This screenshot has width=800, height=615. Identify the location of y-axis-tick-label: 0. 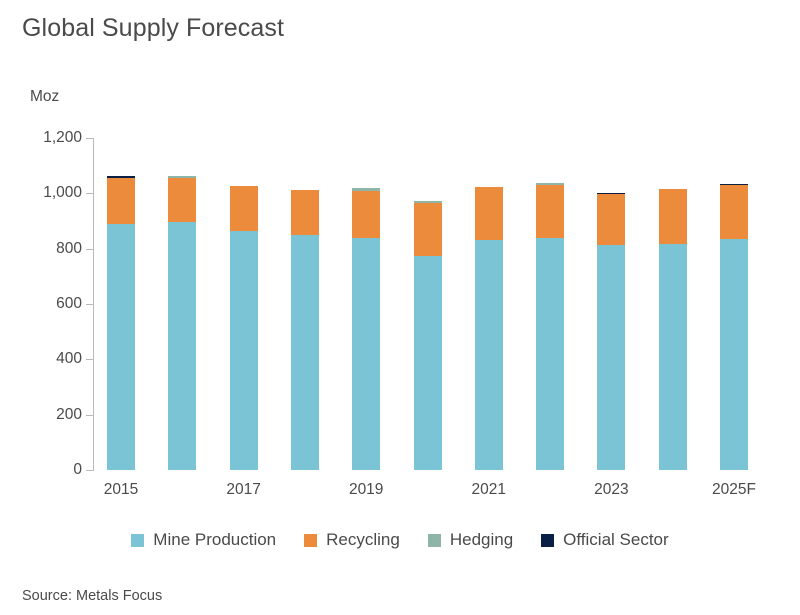
(77, 469).